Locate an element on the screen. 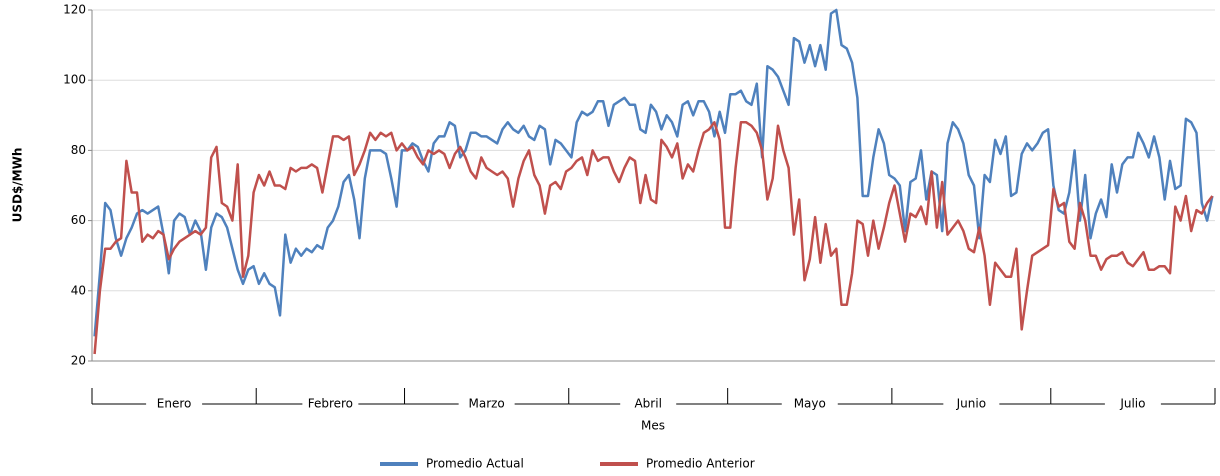  x-tick-label: Enero is located at coordinates (174, 404).